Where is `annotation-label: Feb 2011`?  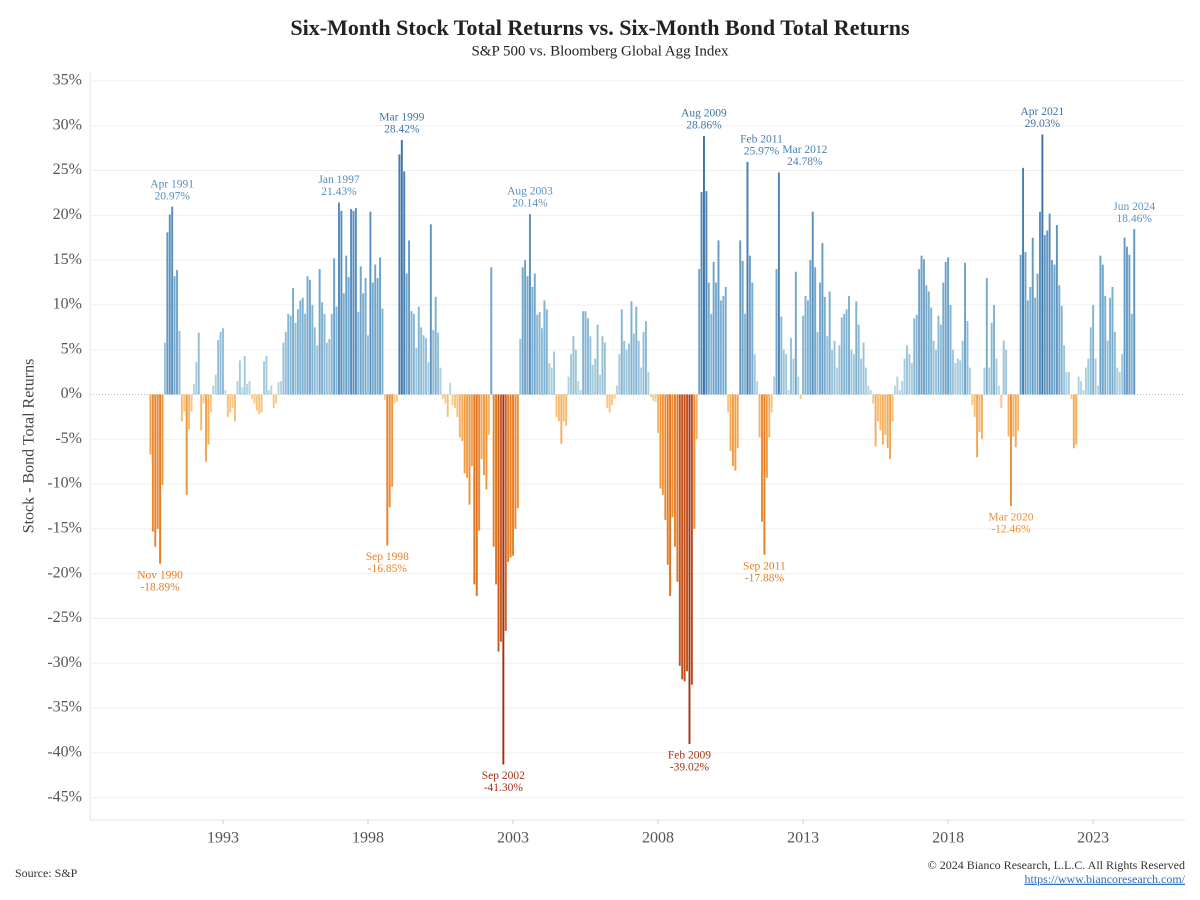 annotation-label: Feb 2011 is located at coordinates (761, 139).